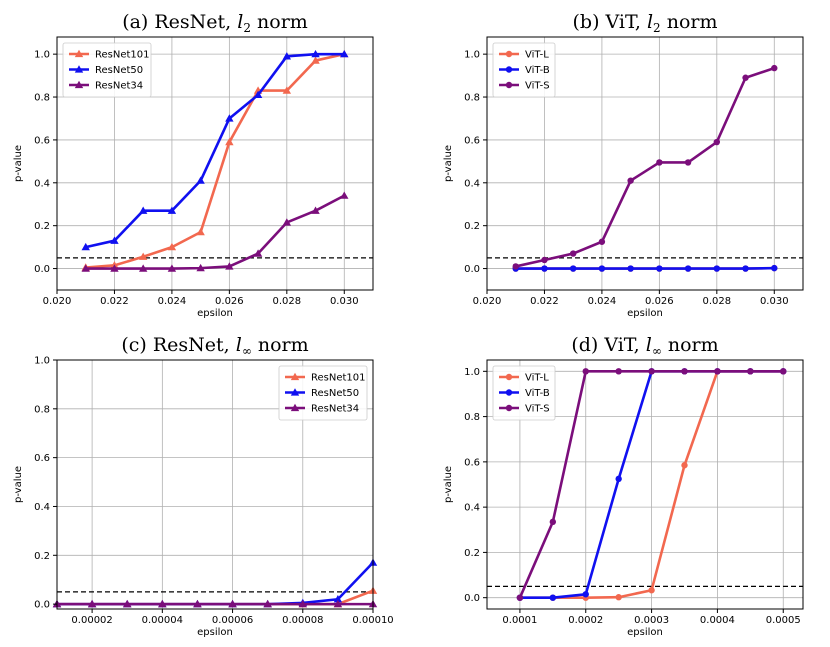 This screenshot has height=647, width=830. I want to click on chart-title: (a) ResNet, l2 norm, so click(215, 23).